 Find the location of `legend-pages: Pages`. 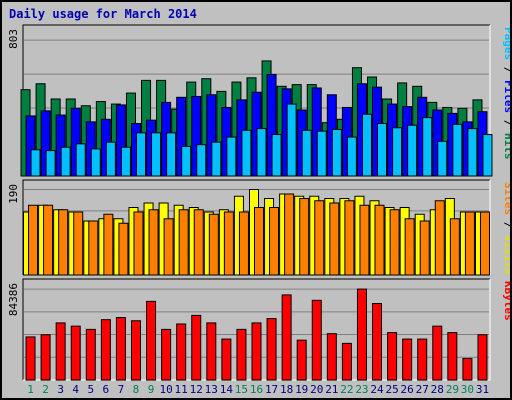

legend-pages: Pages is located at coordinates (506, 43).